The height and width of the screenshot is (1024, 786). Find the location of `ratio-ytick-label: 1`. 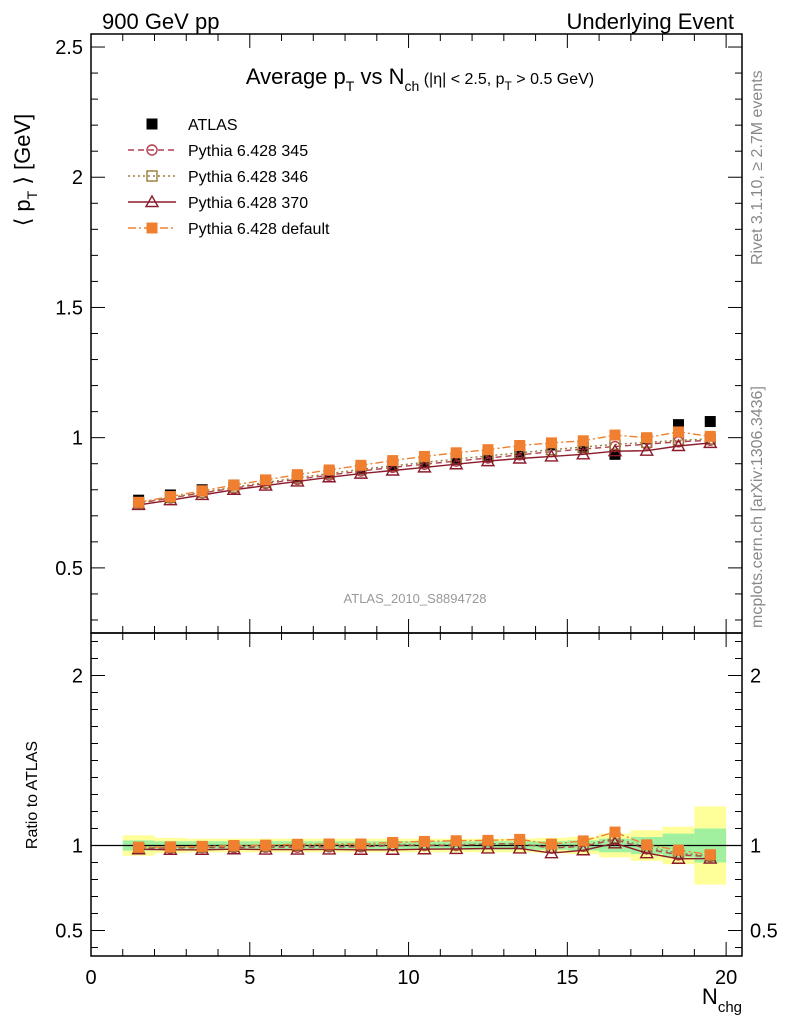

ratio-ytick-label: 1 is located at coordinates (77, 847).